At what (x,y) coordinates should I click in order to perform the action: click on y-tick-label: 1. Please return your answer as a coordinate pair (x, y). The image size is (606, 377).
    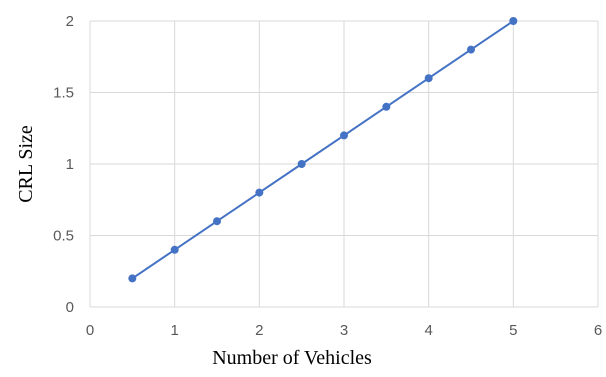
    Looking at the image, I should click on (70, 164).